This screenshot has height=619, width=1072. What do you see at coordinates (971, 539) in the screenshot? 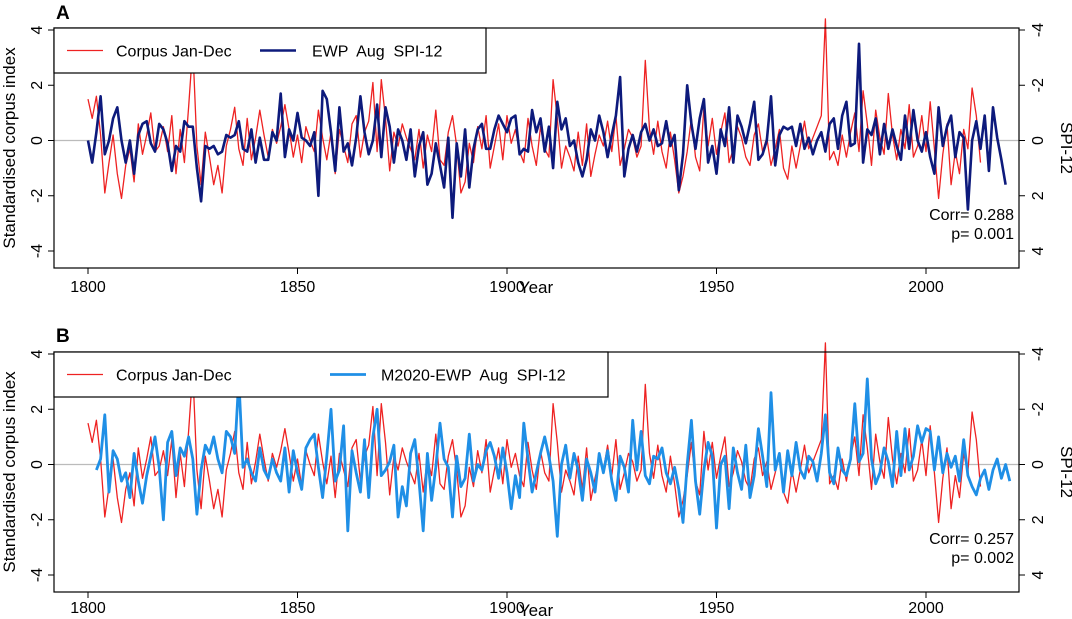
I see `correlation-text: Corr= 0.257` at bounding box center [971, 539].